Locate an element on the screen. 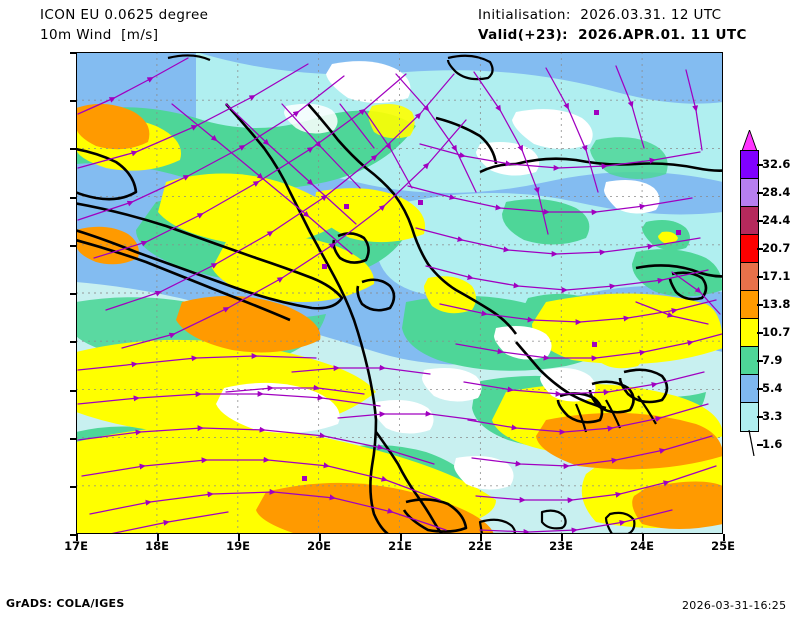 This screenshot has height=618, width=800. colorbar-over-arrow is located at coordinates (749, 140).